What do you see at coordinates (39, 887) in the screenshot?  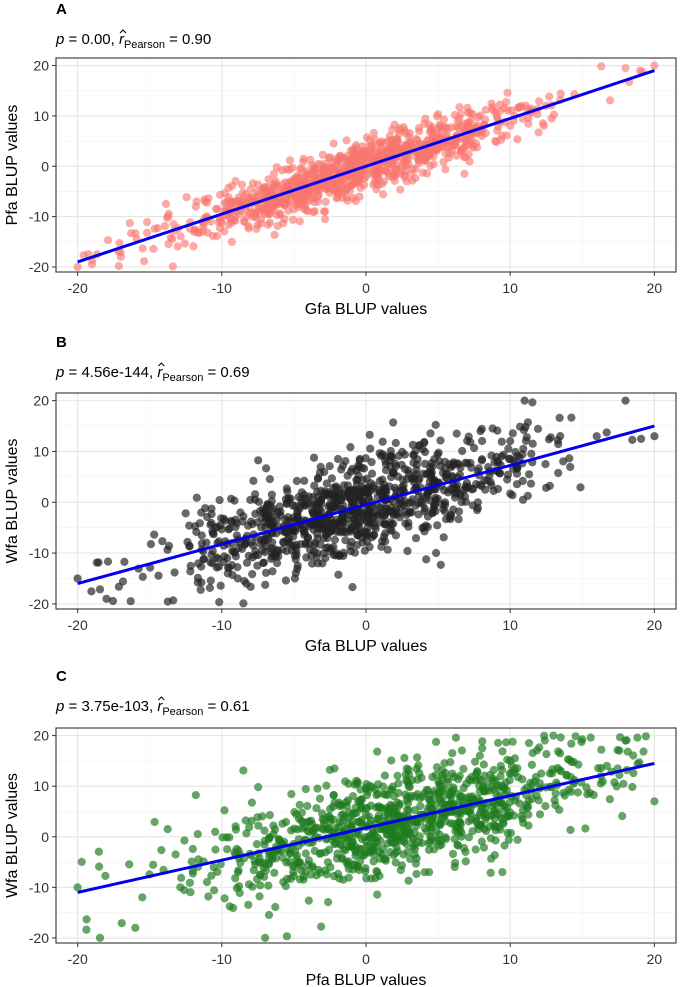 I see `y-tick-label: -10` at bounding box center [39, 887].